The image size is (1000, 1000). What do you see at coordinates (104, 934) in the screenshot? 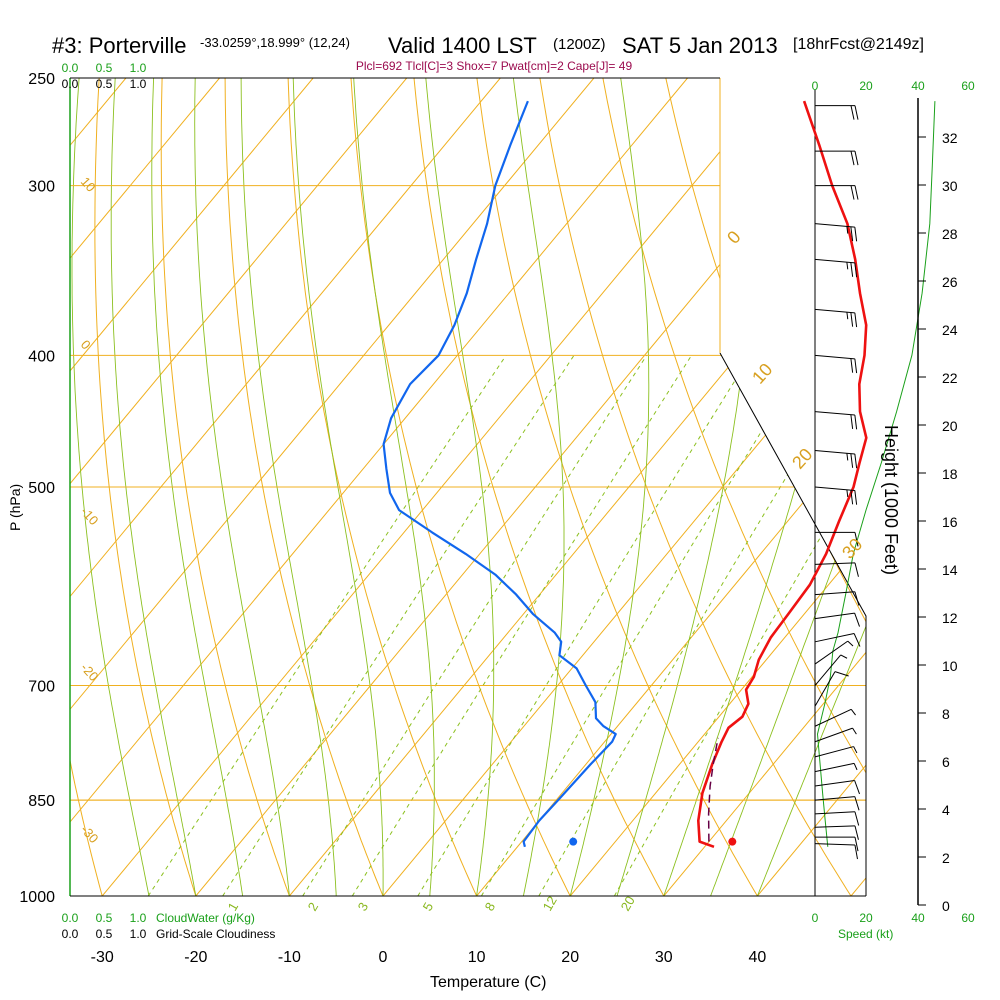
I see `cloudiness-tick-bottom: 0.5` at bounding box center [104, 934].